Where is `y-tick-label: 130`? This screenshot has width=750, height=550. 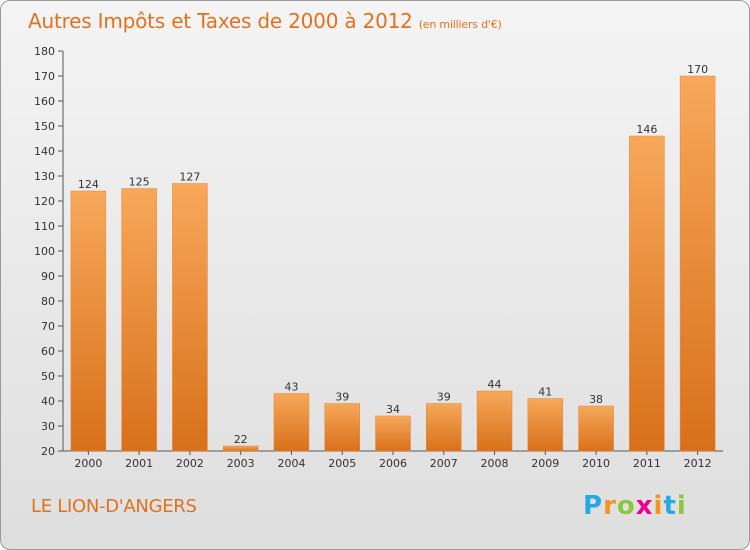
y-tick-label: 130 is located at coordinates (44, 176).